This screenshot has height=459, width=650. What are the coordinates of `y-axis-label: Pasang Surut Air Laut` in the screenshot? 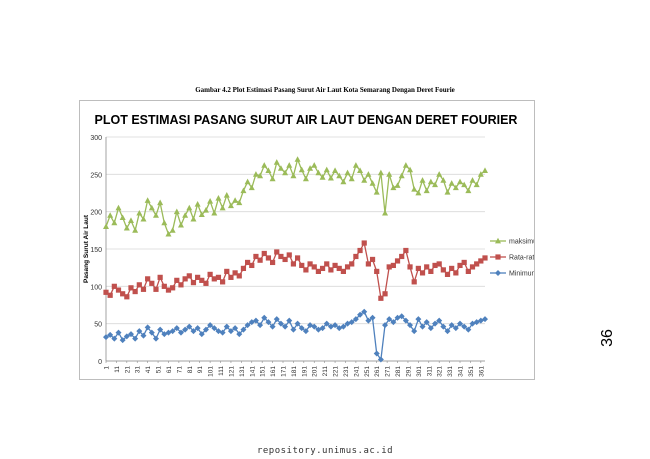 It's located at (86, 248).